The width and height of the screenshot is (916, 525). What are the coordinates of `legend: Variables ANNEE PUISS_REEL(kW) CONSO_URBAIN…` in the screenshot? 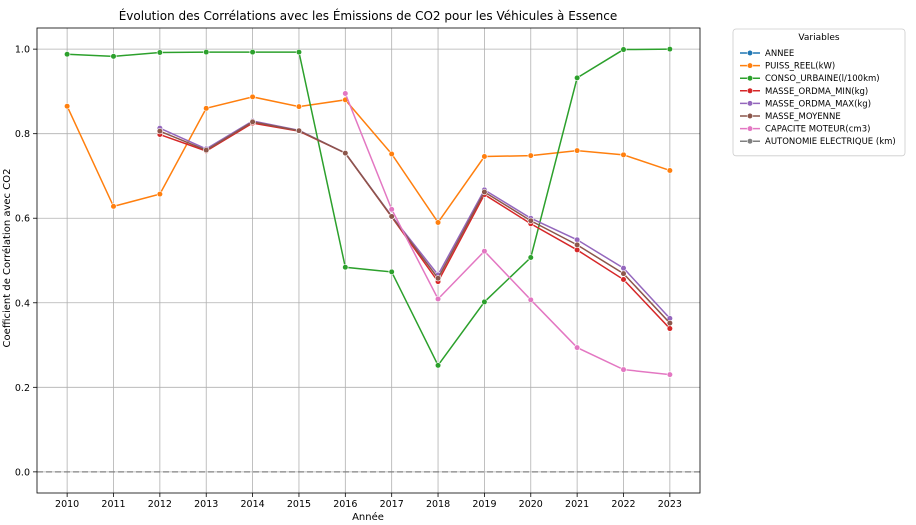 It's located at (819, 92).